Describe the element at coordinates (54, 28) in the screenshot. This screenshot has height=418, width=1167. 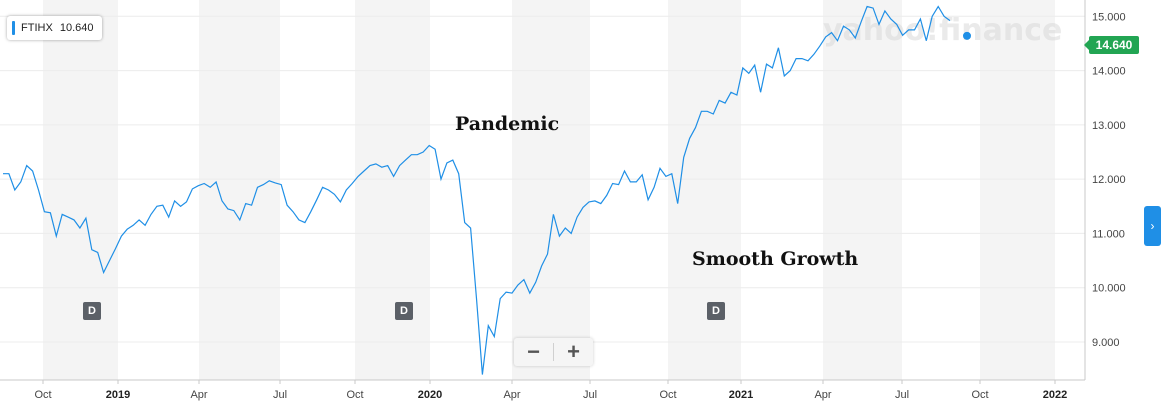
I see `ticker-legend: FTIHX 10.640` at that location.